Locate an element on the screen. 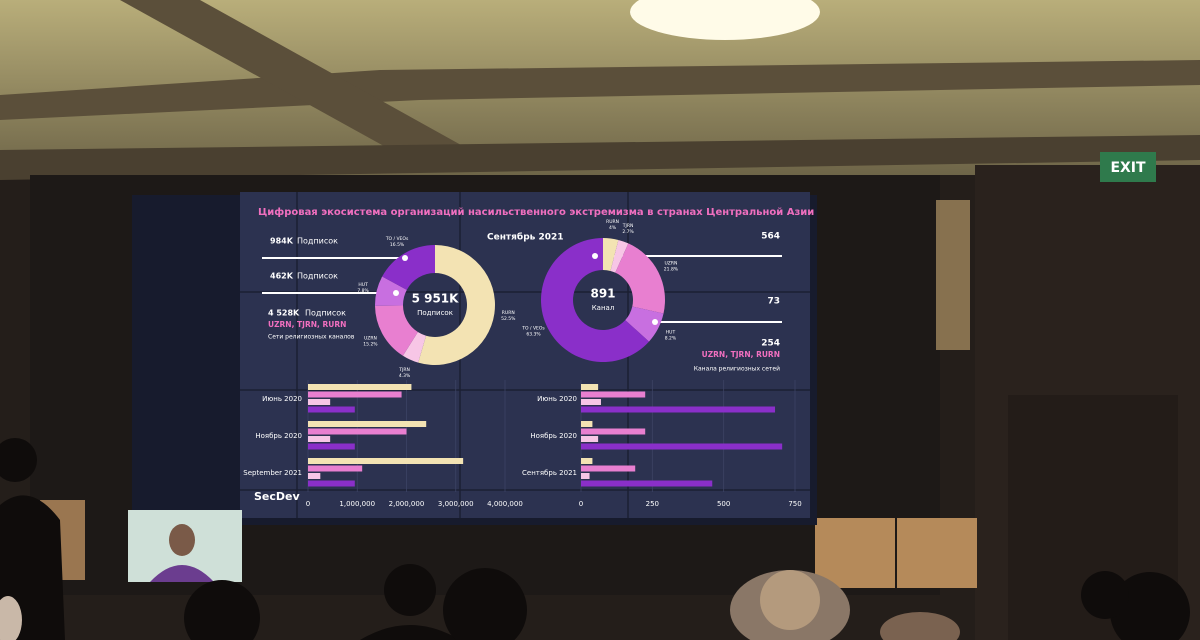 The width and height of the screenshot is (1200, 640). category-label: Июнь 2020 is located at coordinates (557, 399).